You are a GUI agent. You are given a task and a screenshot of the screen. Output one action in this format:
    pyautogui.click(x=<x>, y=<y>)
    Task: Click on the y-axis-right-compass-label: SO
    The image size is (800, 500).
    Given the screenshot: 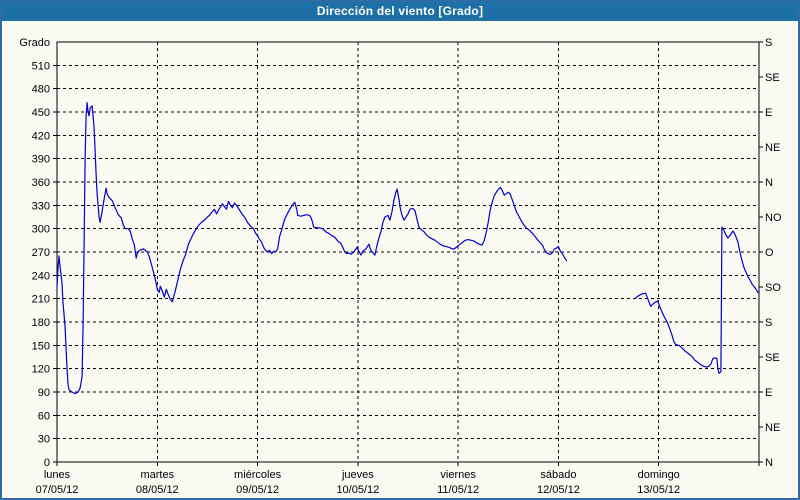 What is the action you would take?
    pyautogui.click(x=773, y=288)
    